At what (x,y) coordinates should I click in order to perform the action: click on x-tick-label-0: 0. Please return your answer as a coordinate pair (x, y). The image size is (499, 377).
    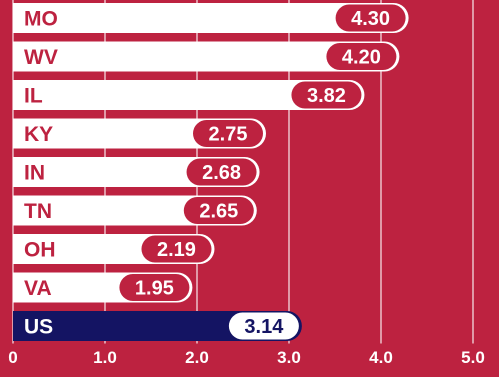
    Looking at the image, I should click on (12, 357).